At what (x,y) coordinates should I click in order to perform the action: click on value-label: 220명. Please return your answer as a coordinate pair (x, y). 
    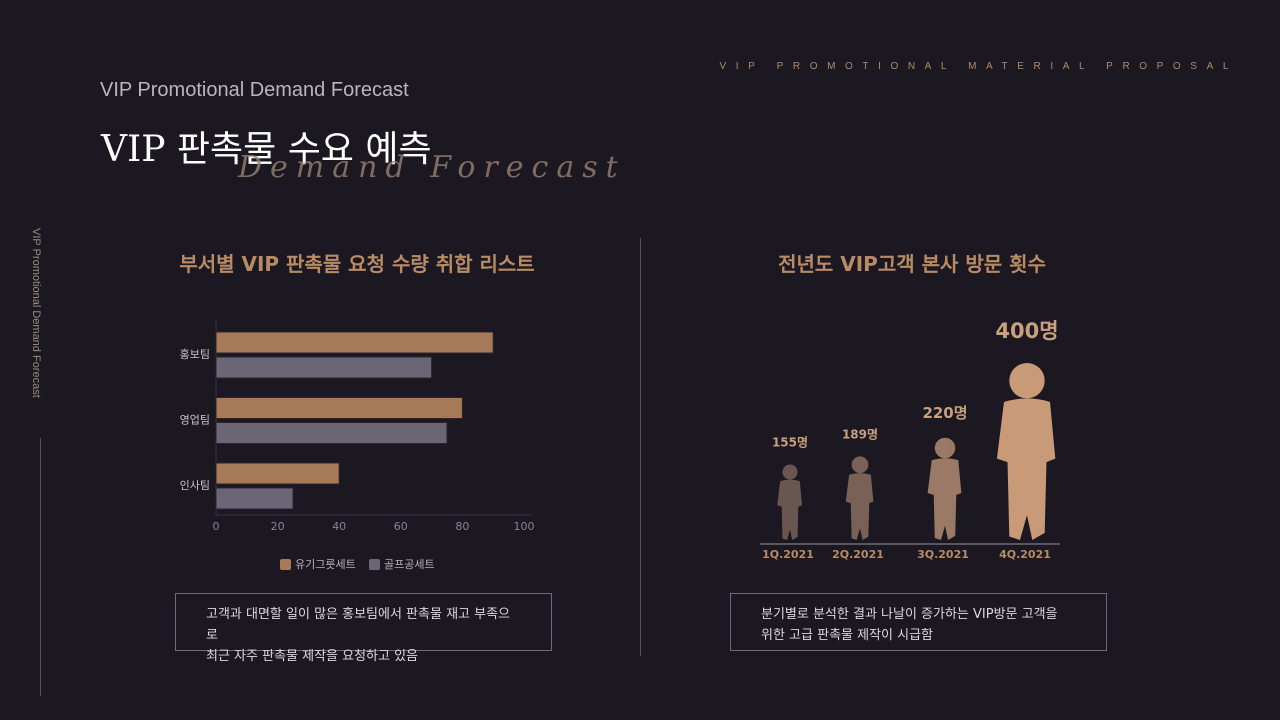
    Looking at the image, I should click on (944, 413).